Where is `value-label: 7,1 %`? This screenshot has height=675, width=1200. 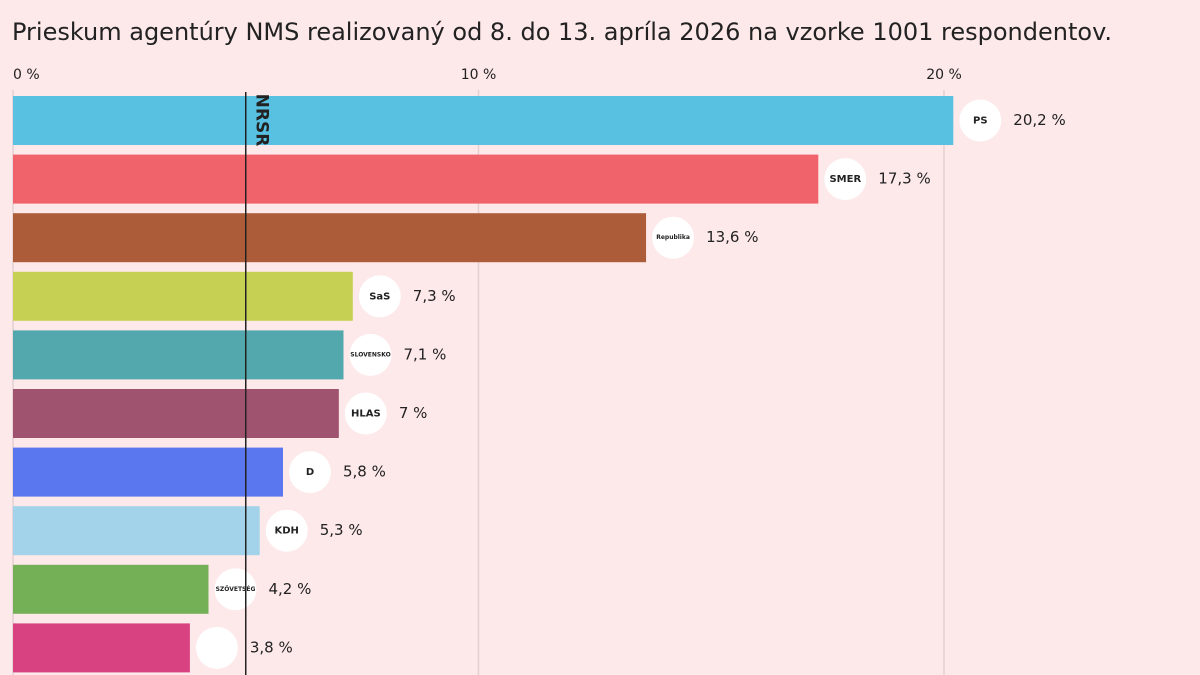
value-label: 7,1 % is located at coordinates (424, 354).